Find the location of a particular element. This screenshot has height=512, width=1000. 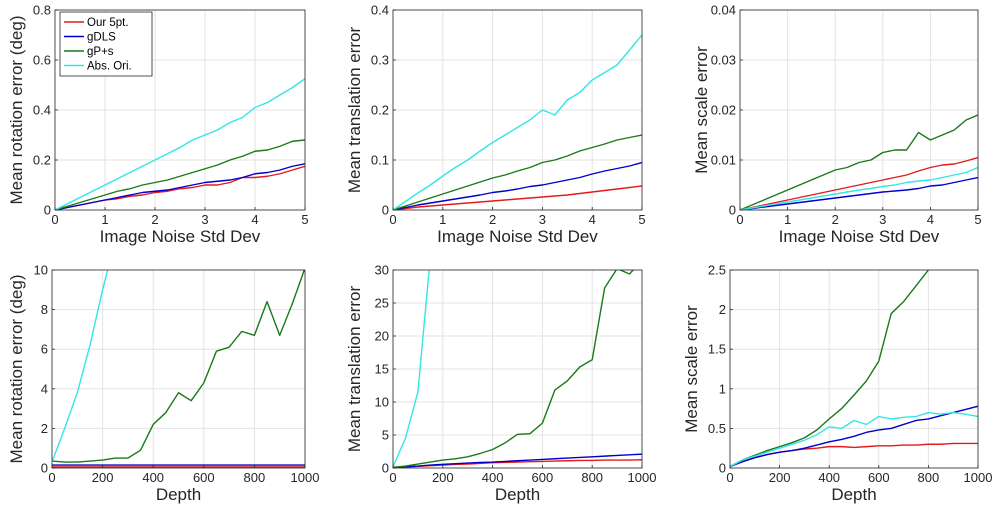

y-tick-label: 0.8 is located at coordinates (42, 10).